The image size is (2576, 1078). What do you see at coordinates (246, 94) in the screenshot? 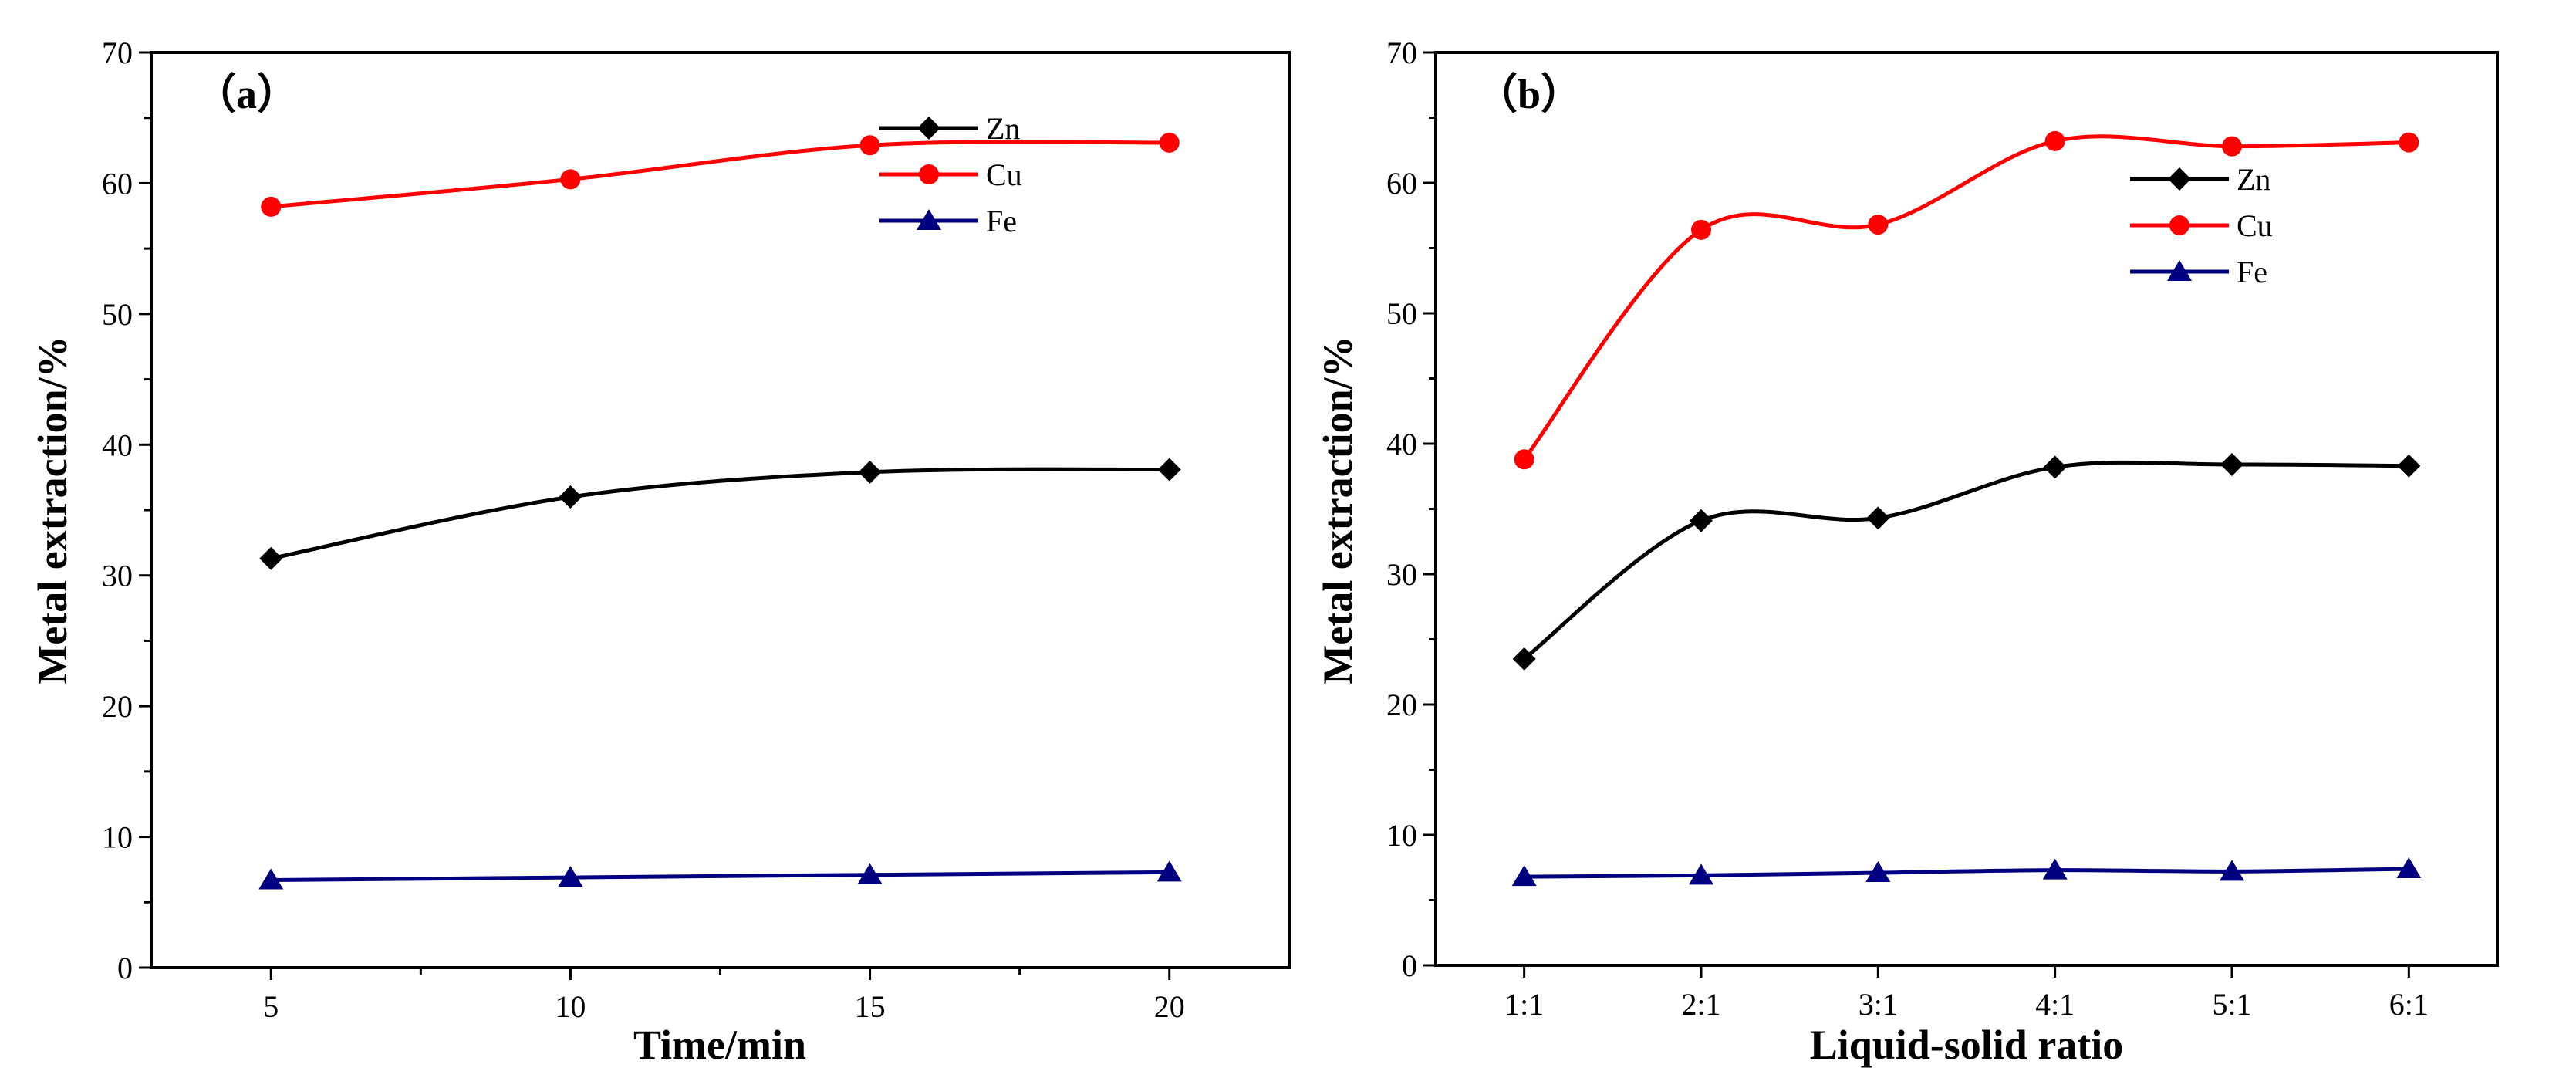
I see `panel-label: （a）` at bounding box center [246, 94].